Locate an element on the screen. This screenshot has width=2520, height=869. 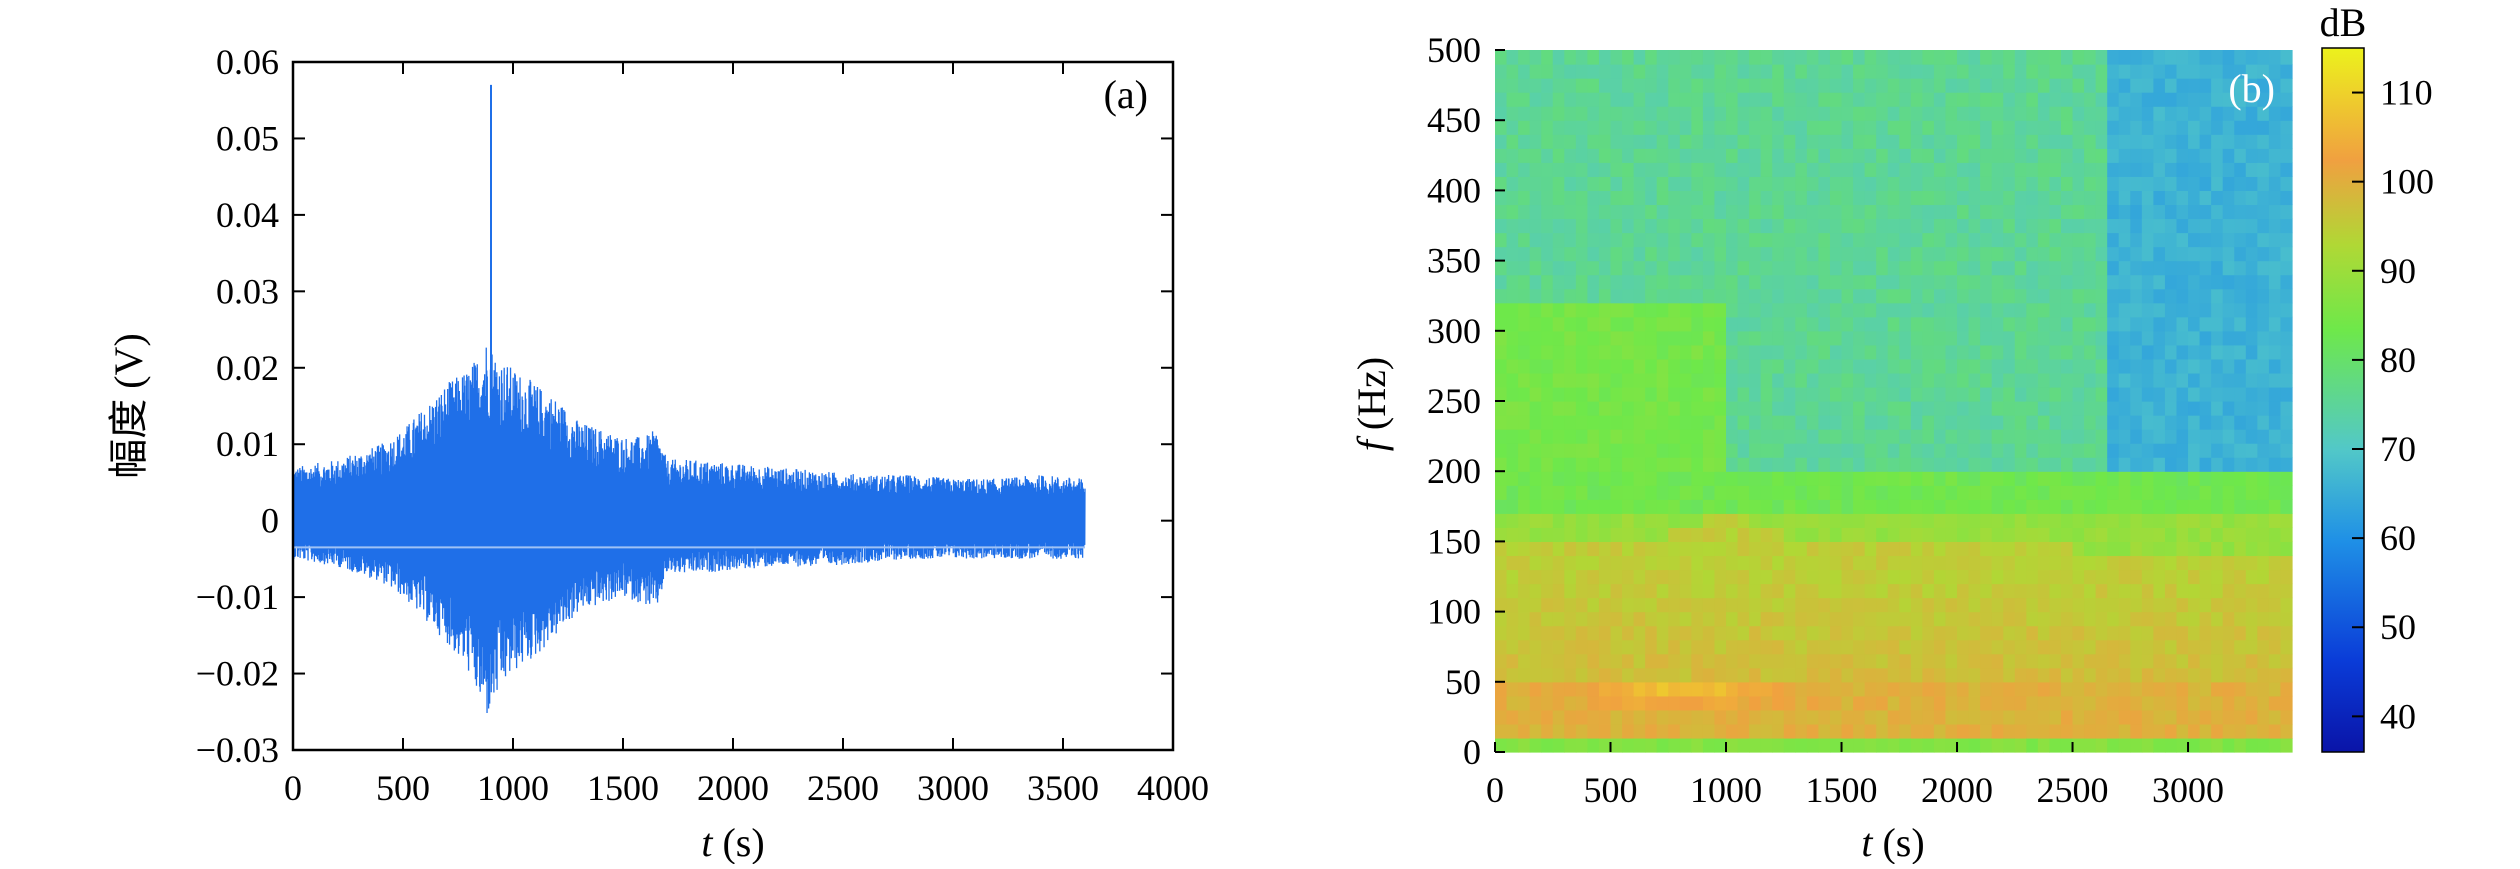
colorbar-tick-label: 60 is located at coordinates (2398, 538).